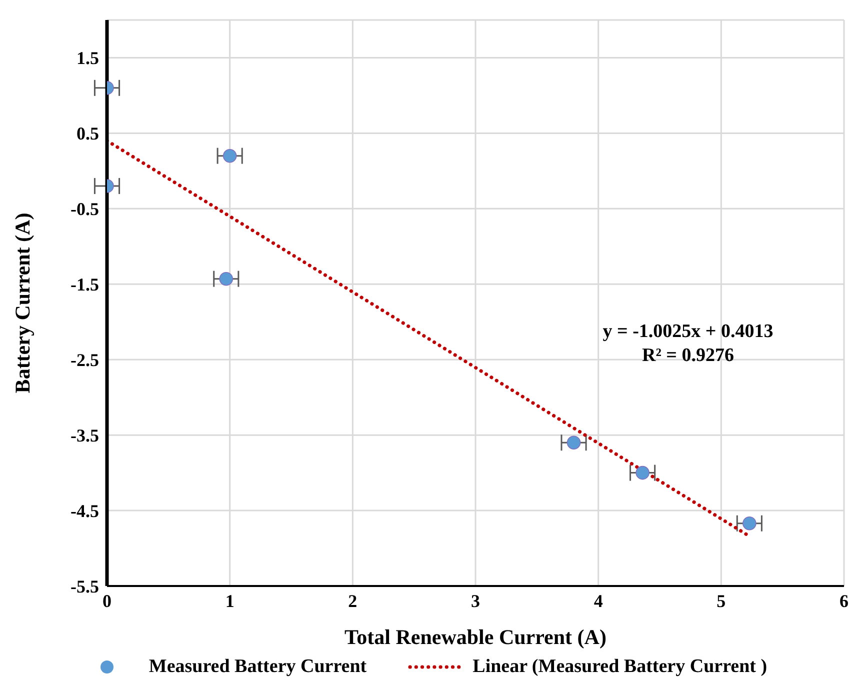 The height and width of the screenshot is (700, 858). What do you see at coordinates (598, 600) in the screenshot?
I see `x-tick-label: 4` at bounding box center [598, 600].